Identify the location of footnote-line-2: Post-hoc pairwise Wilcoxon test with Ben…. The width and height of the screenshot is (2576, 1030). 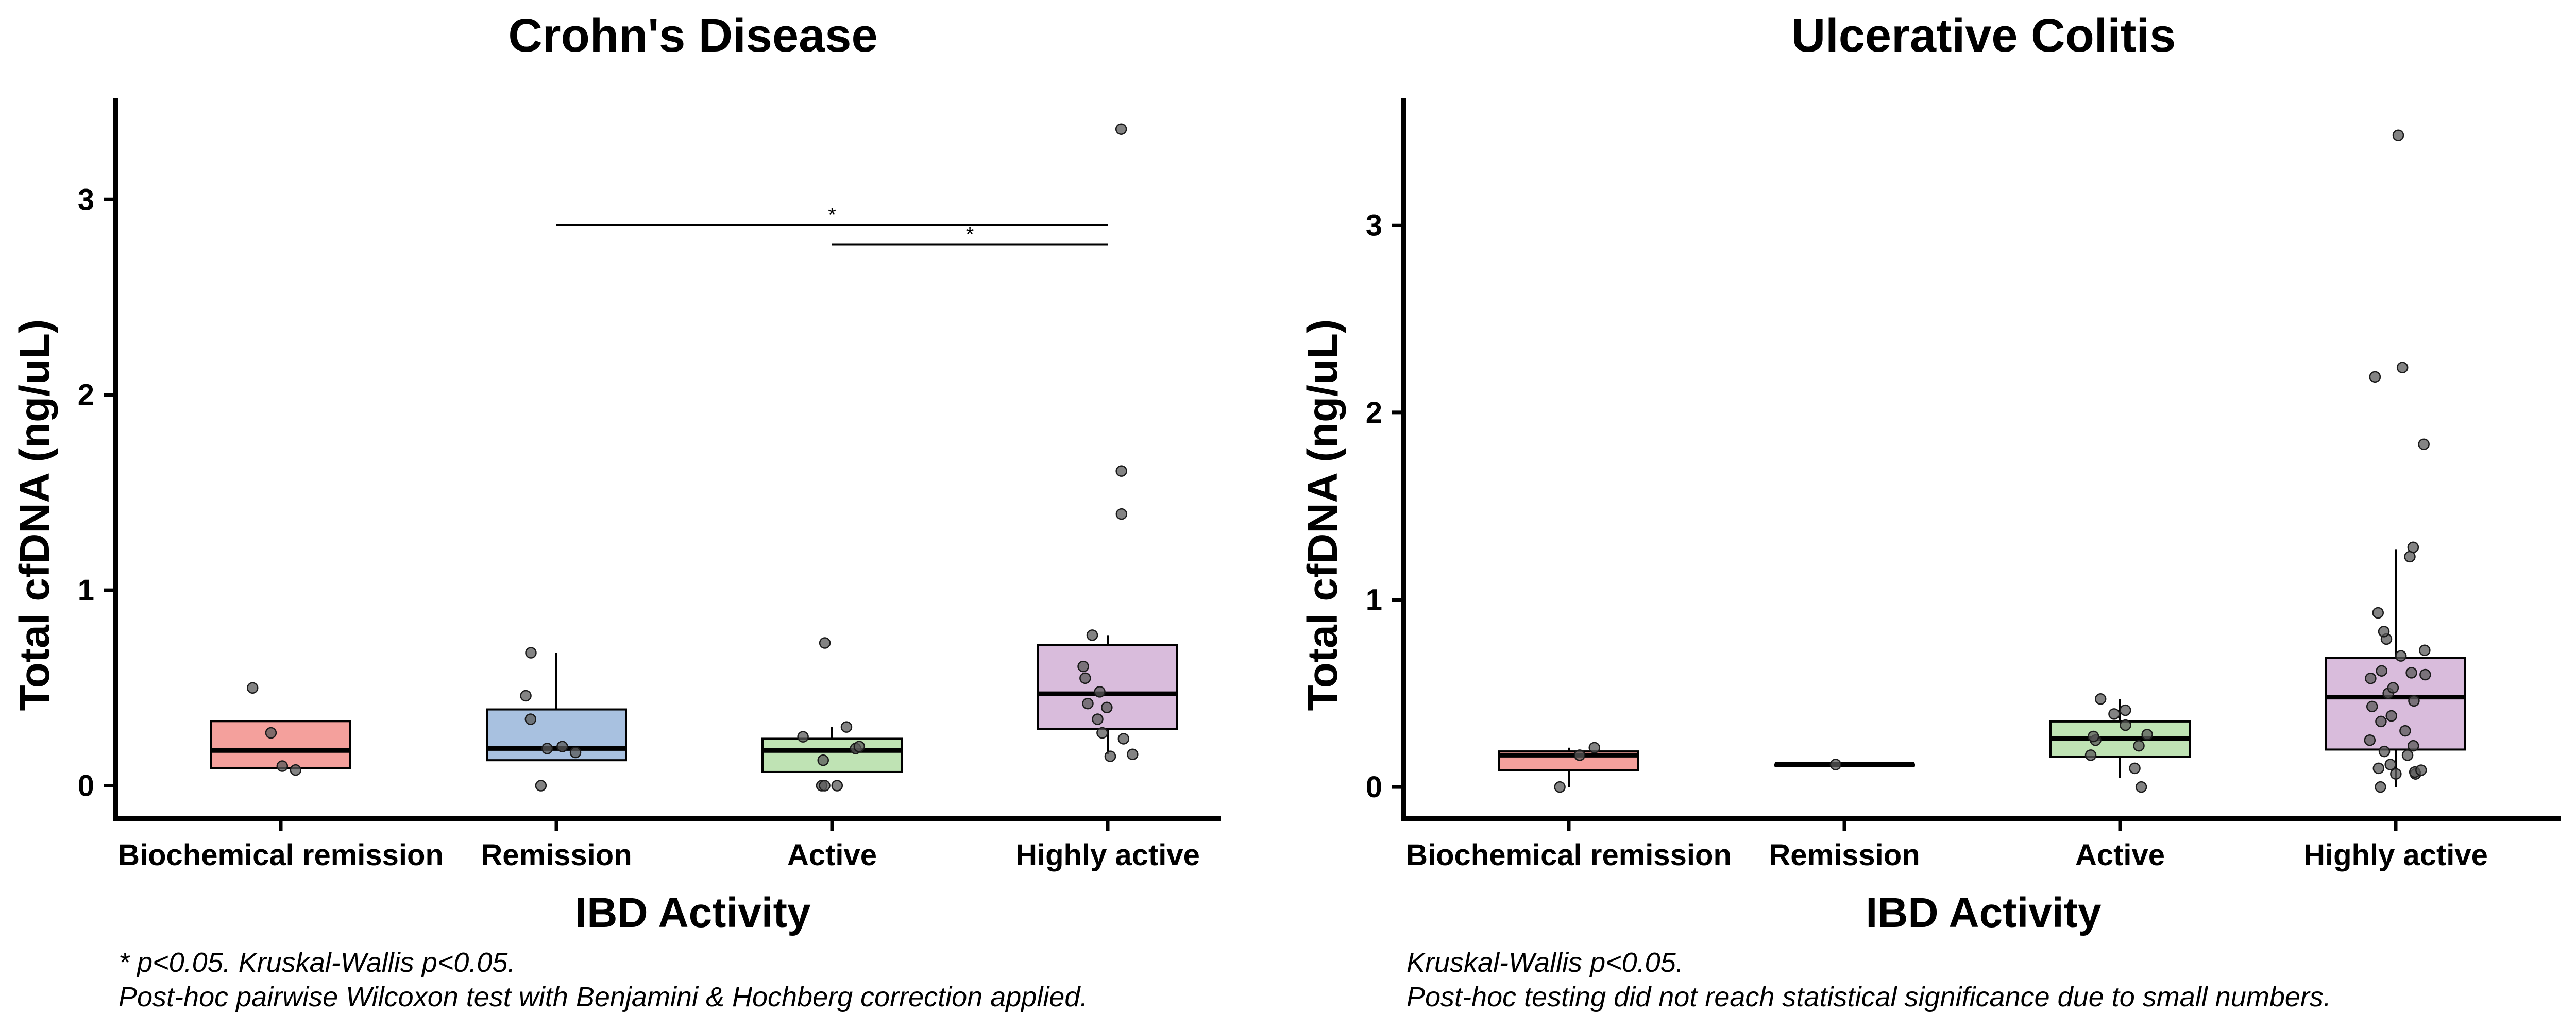
(603, 997).